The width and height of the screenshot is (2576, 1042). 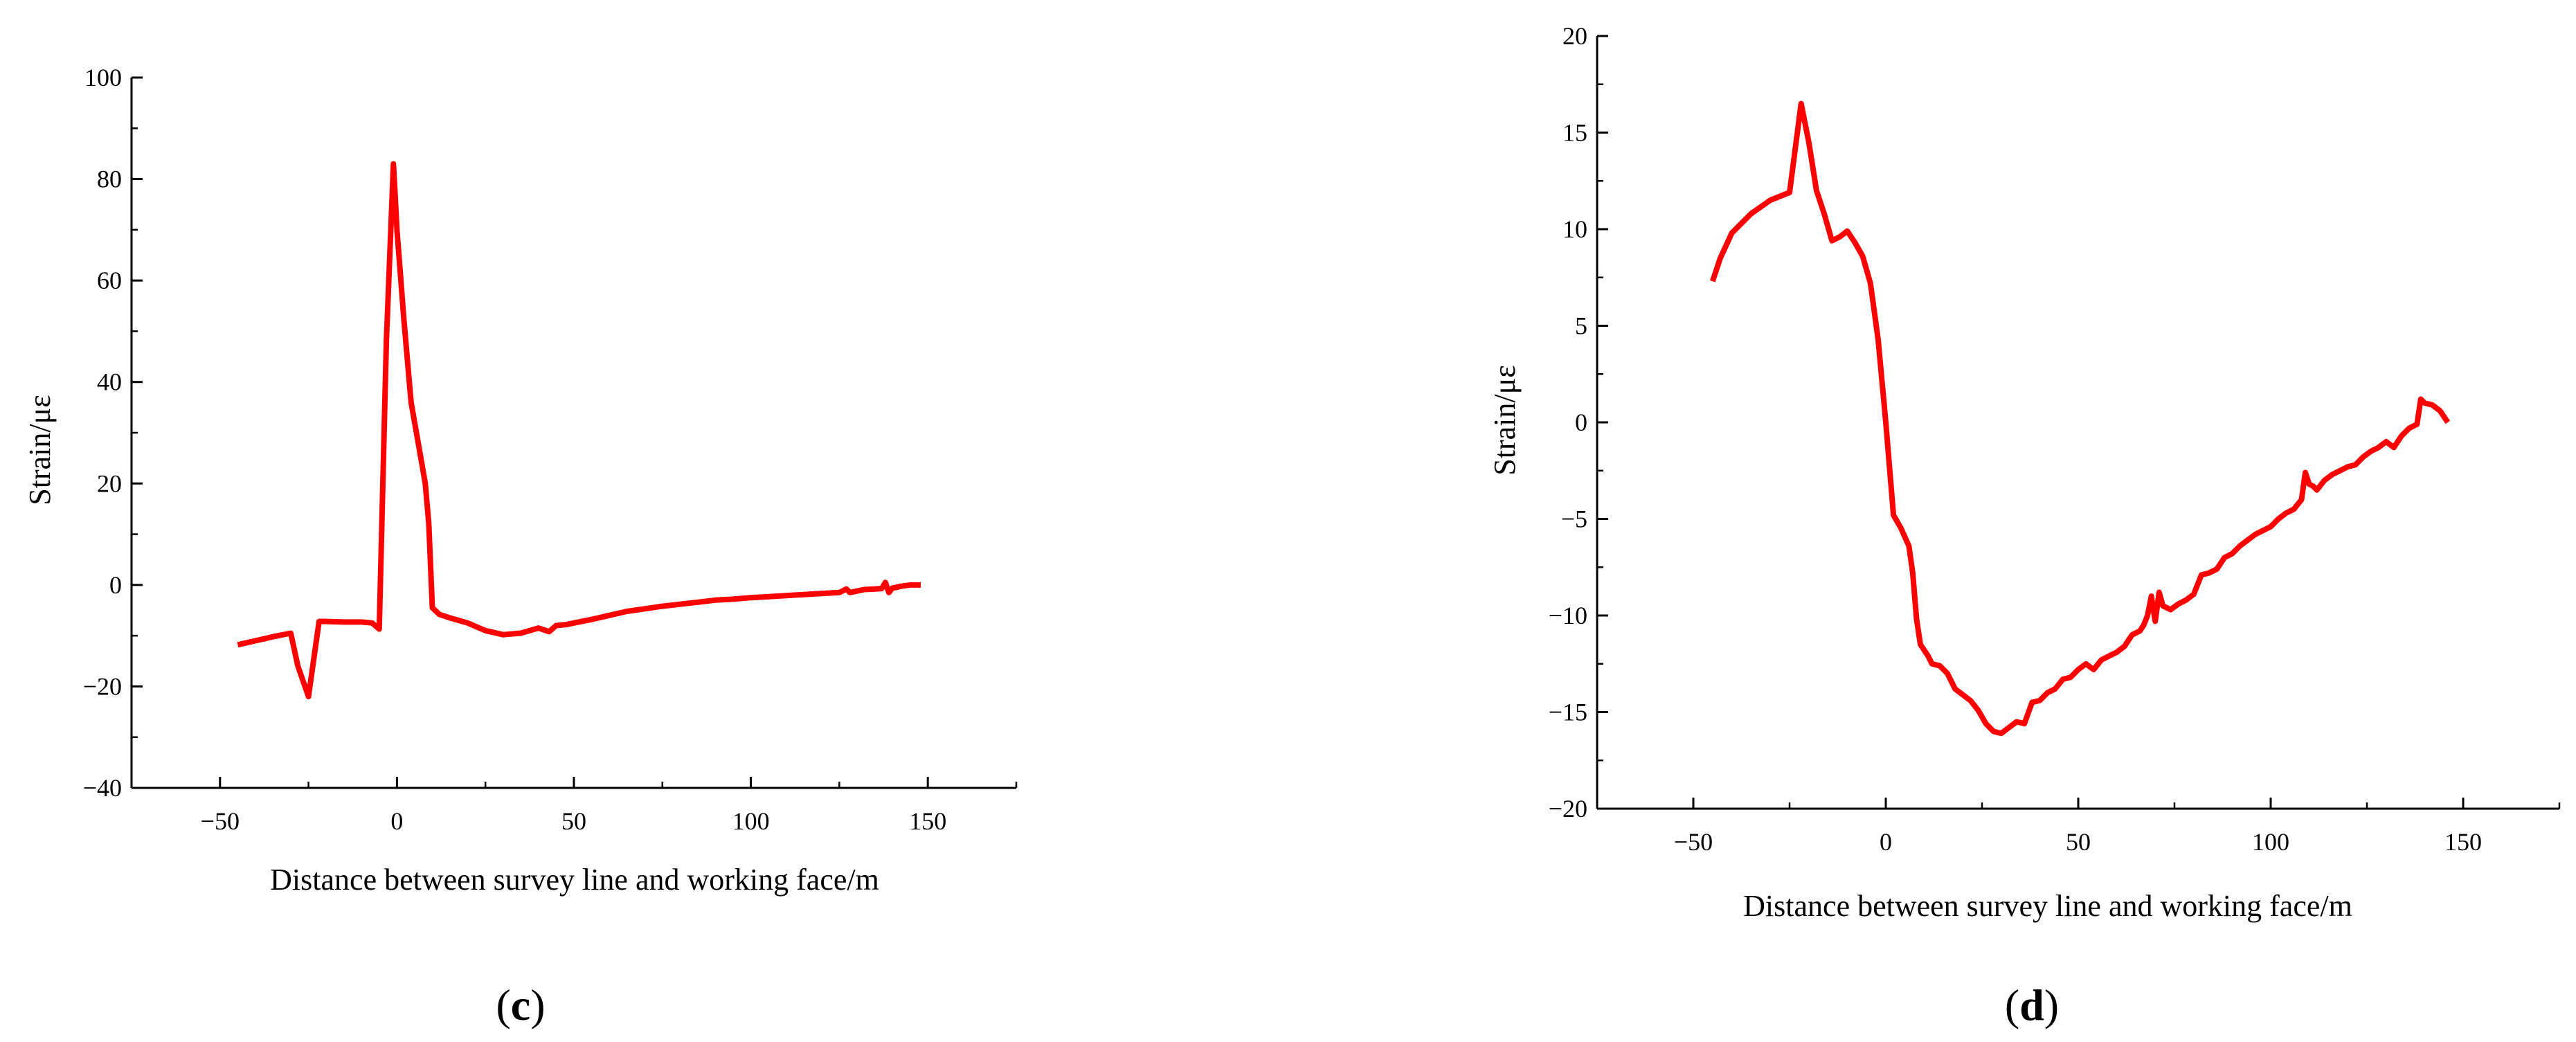 I want to click on x-tick-label-c: 50, so click(x=573, y=821).